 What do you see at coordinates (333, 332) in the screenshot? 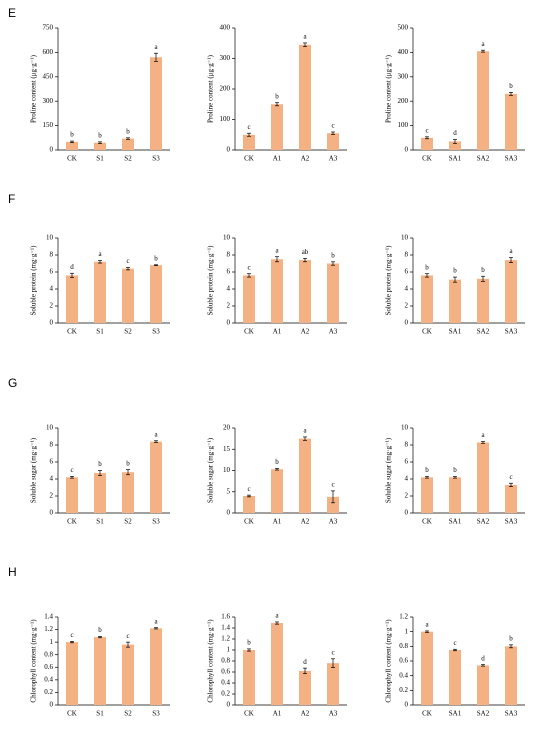
I see `x-tick-label: A3` at bounding box center [333, 332].